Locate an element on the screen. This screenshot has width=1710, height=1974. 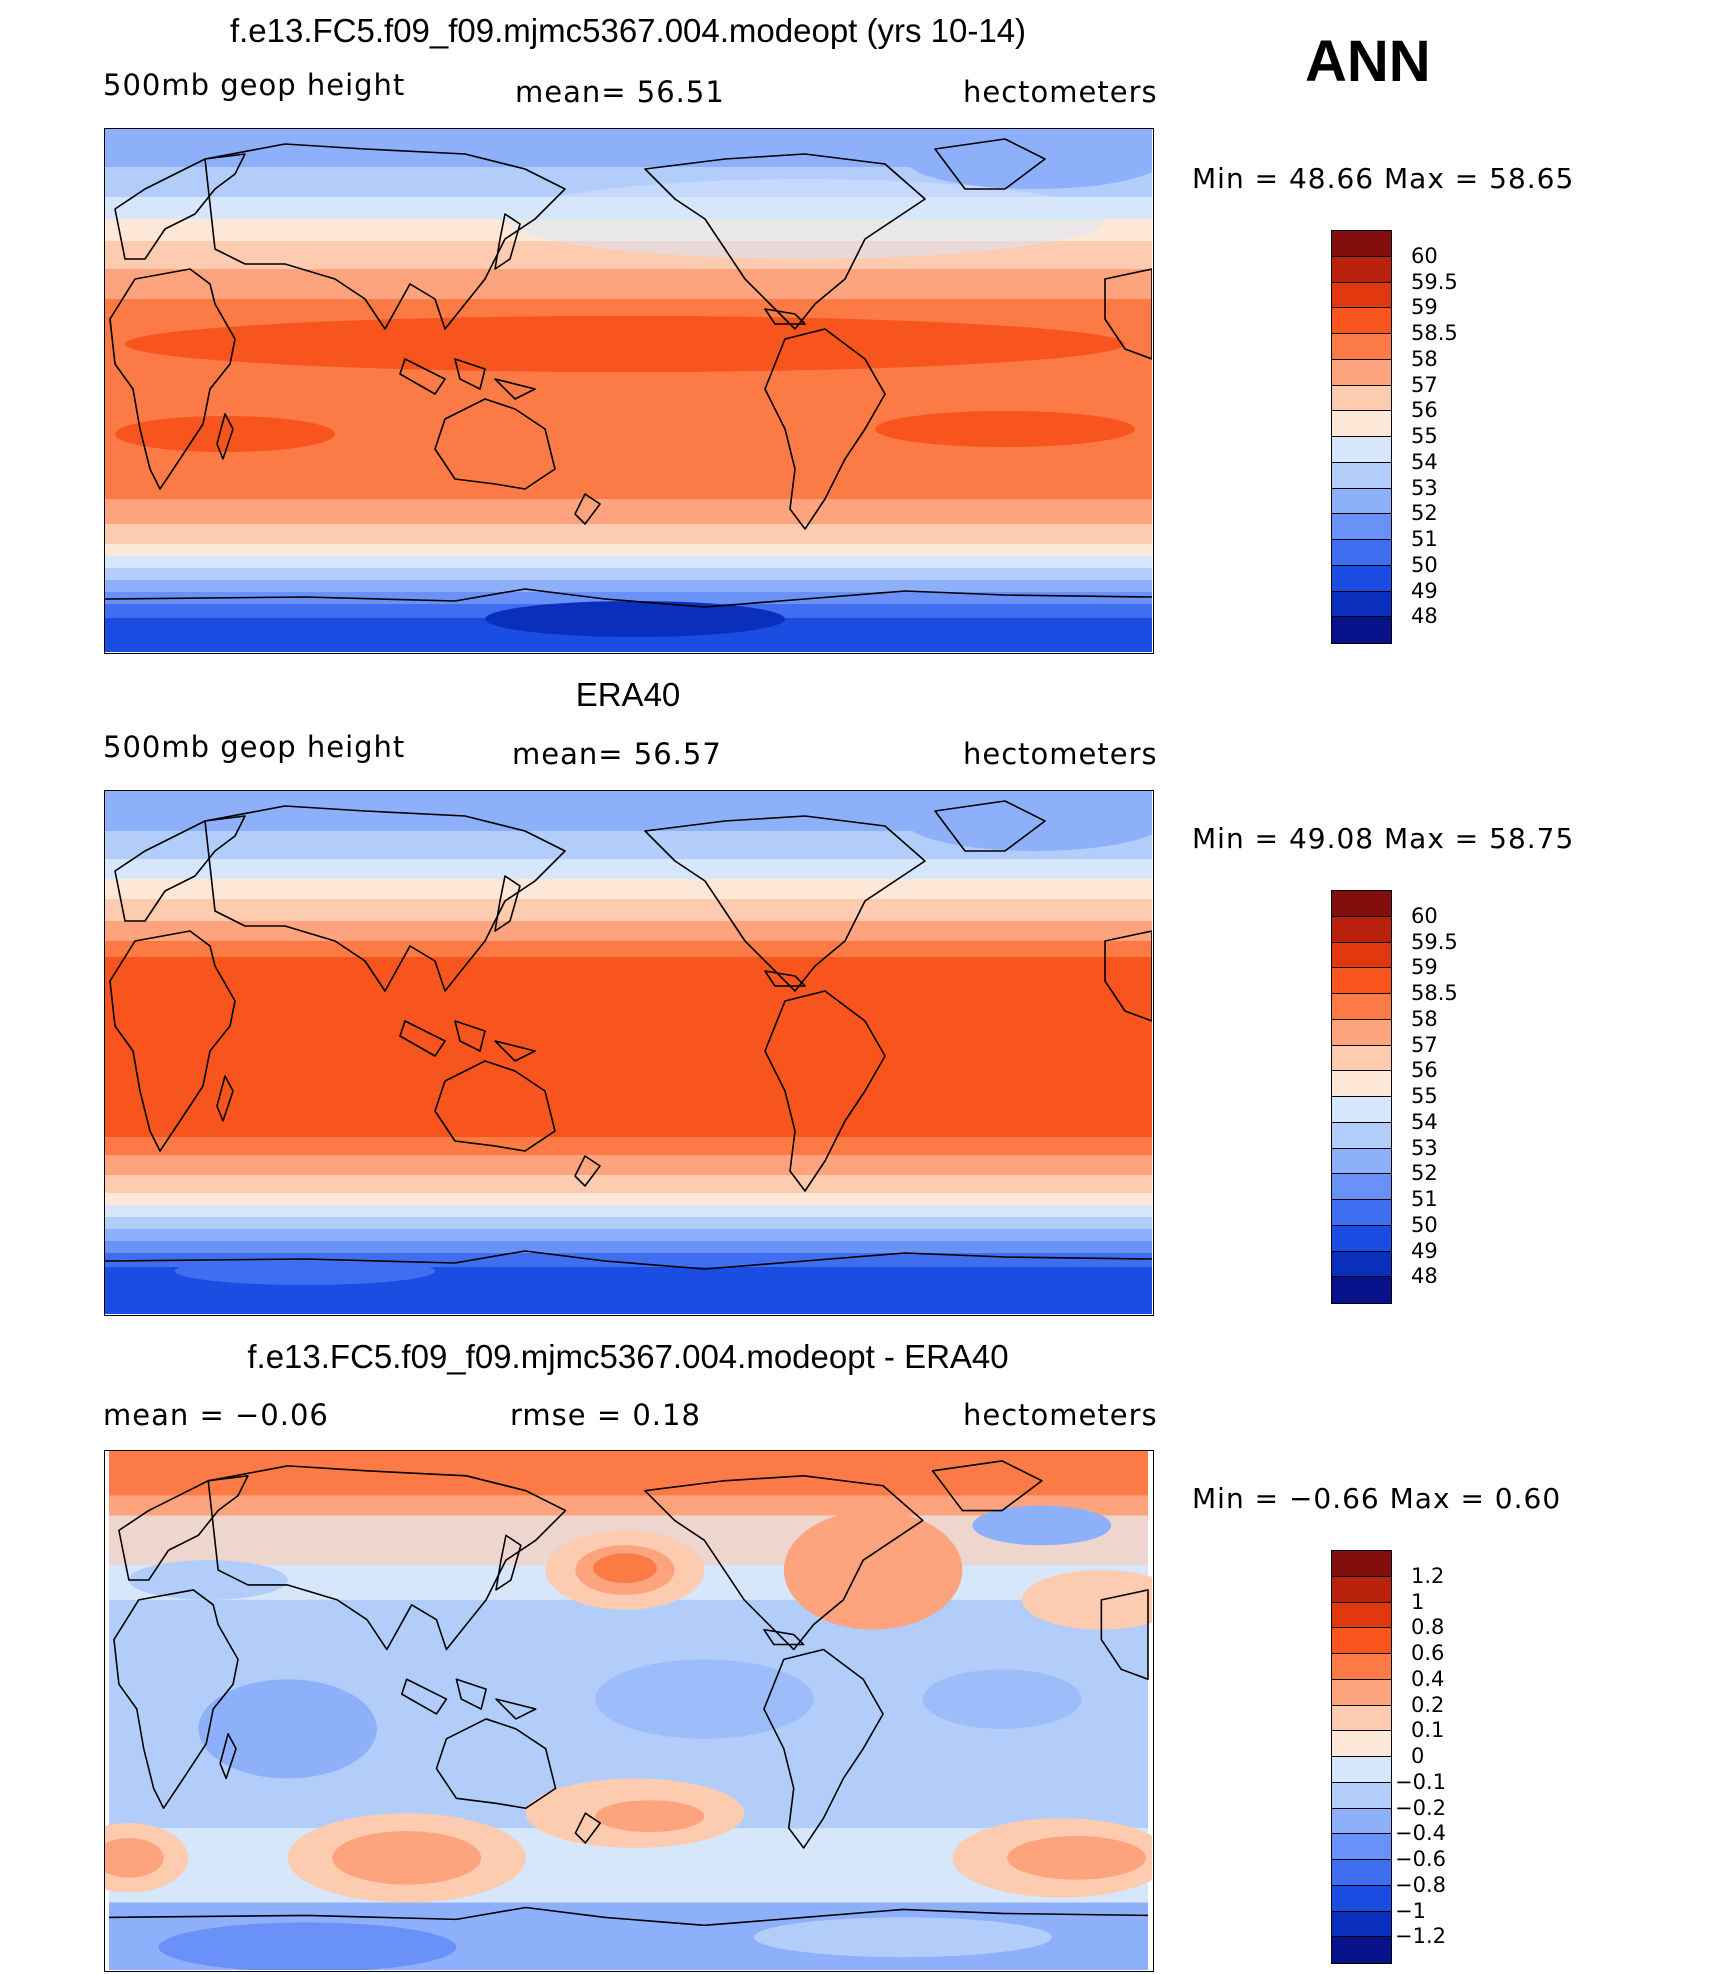
panel-1-colorbar-labels: 60 59.5 59 58.5 58 57 56 55 54 53 52 51 50 49 48 is located at coordinates (1453, 437).